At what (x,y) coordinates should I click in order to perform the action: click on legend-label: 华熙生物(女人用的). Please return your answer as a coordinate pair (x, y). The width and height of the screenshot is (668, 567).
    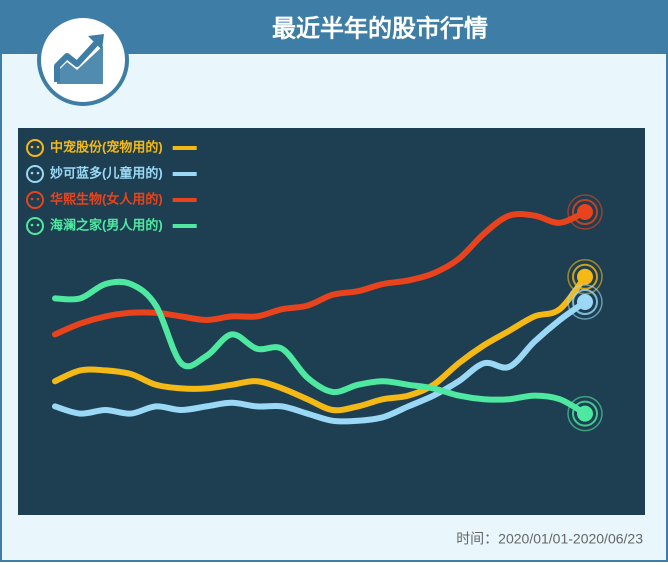
    Looking at the image, I should click on (106, 198).